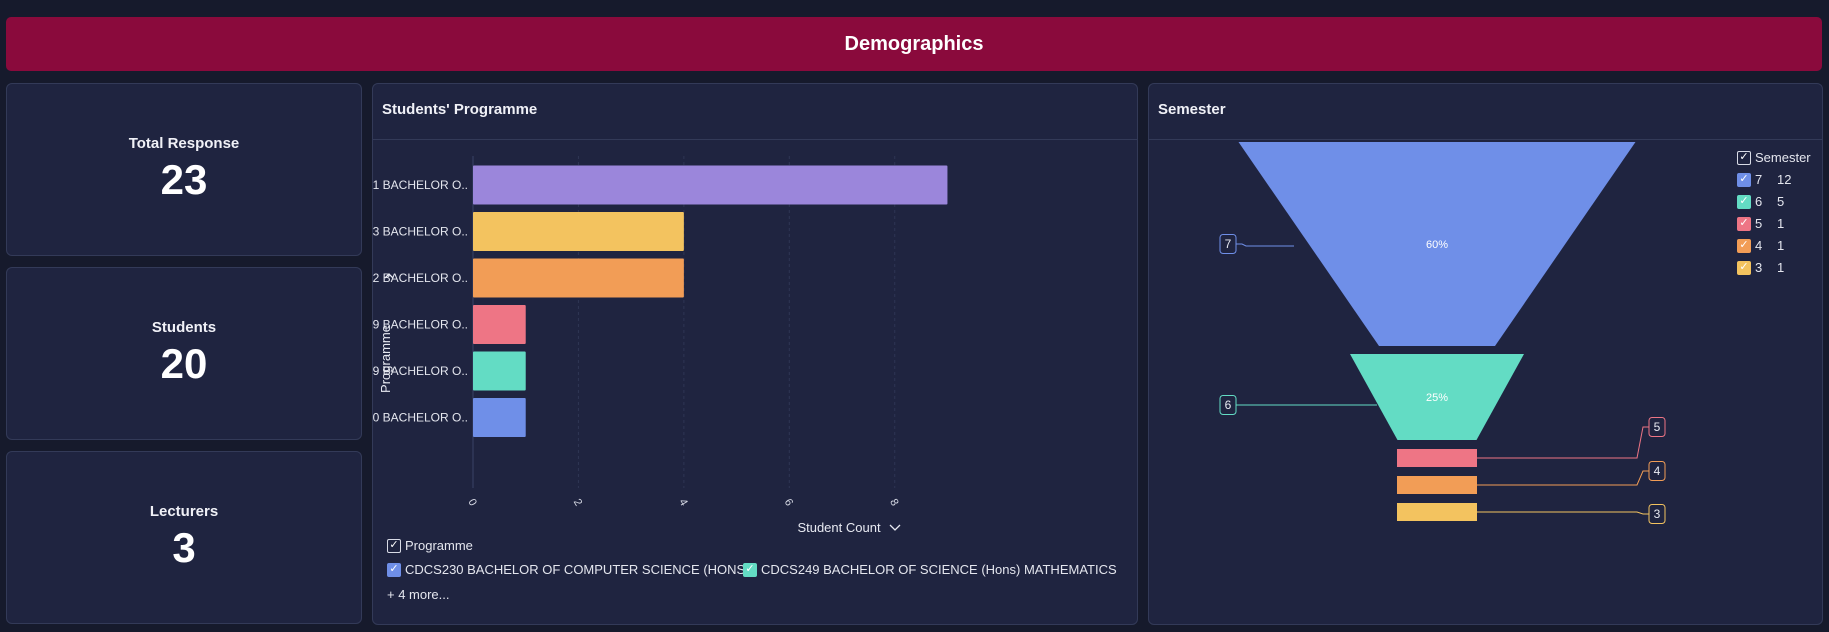 The width and height of the screenshot is (1829, 632). I want to click on x-tick-label: 2, so click(577, 502).